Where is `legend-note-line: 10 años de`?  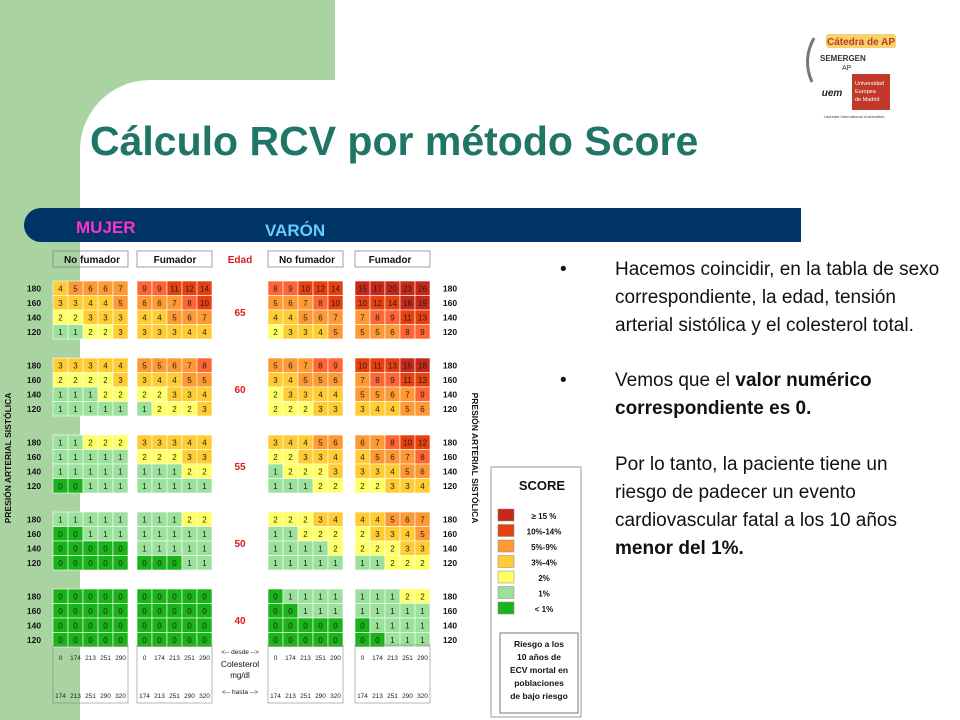 legend-note-line: 10 años de is located at coordinates (539, 657).